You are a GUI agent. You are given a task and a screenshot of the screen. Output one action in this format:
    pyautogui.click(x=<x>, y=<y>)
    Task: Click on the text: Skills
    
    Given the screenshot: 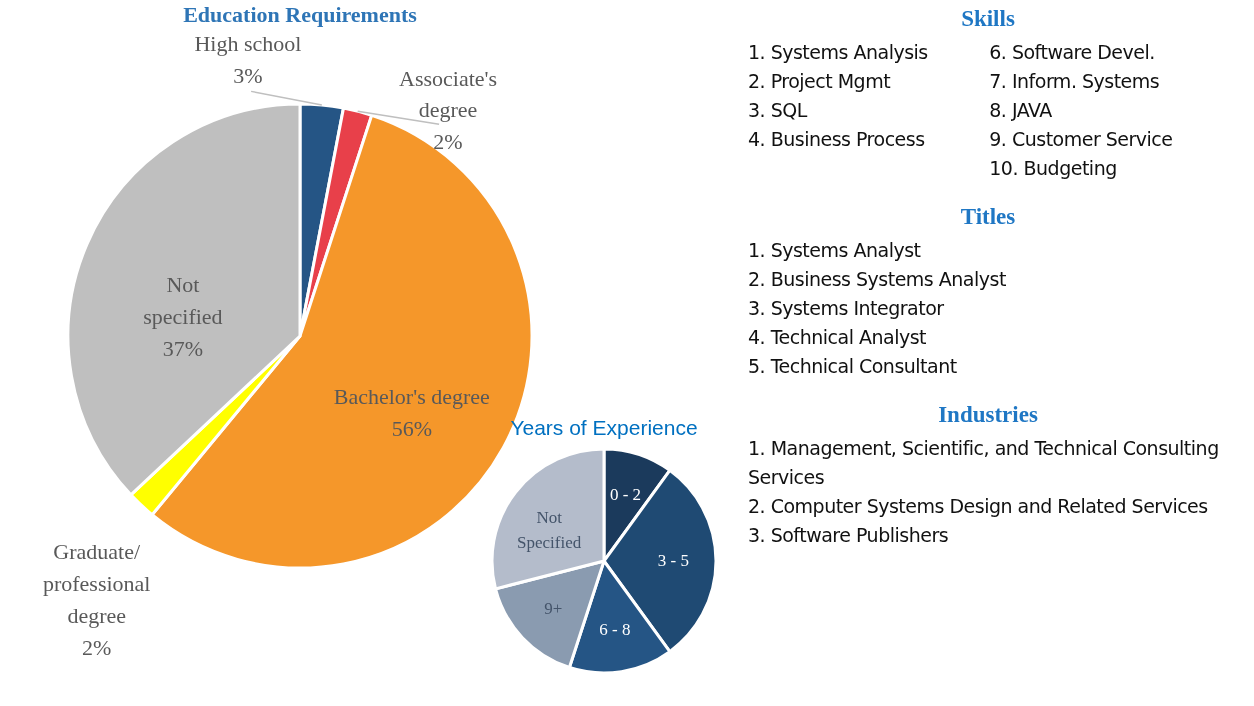 What is the action you would take?
    pyautogui.click(x=988, y=19)
    